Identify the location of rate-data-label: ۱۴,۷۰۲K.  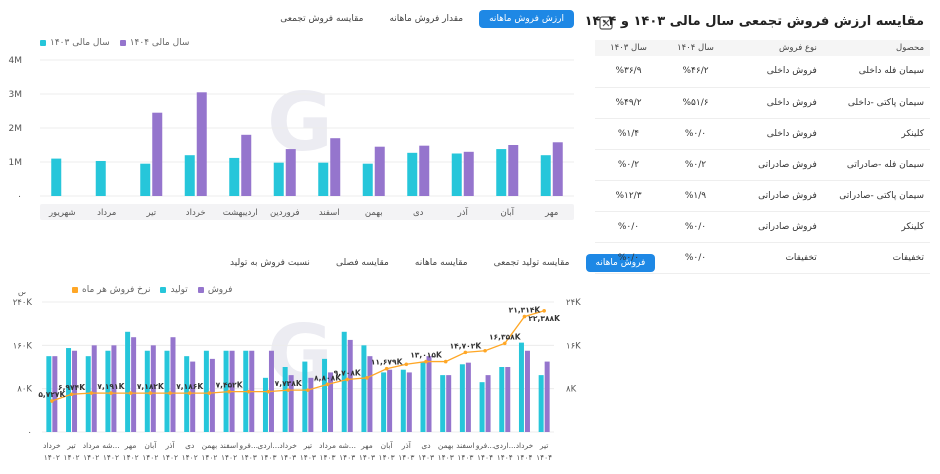
(466, 345).